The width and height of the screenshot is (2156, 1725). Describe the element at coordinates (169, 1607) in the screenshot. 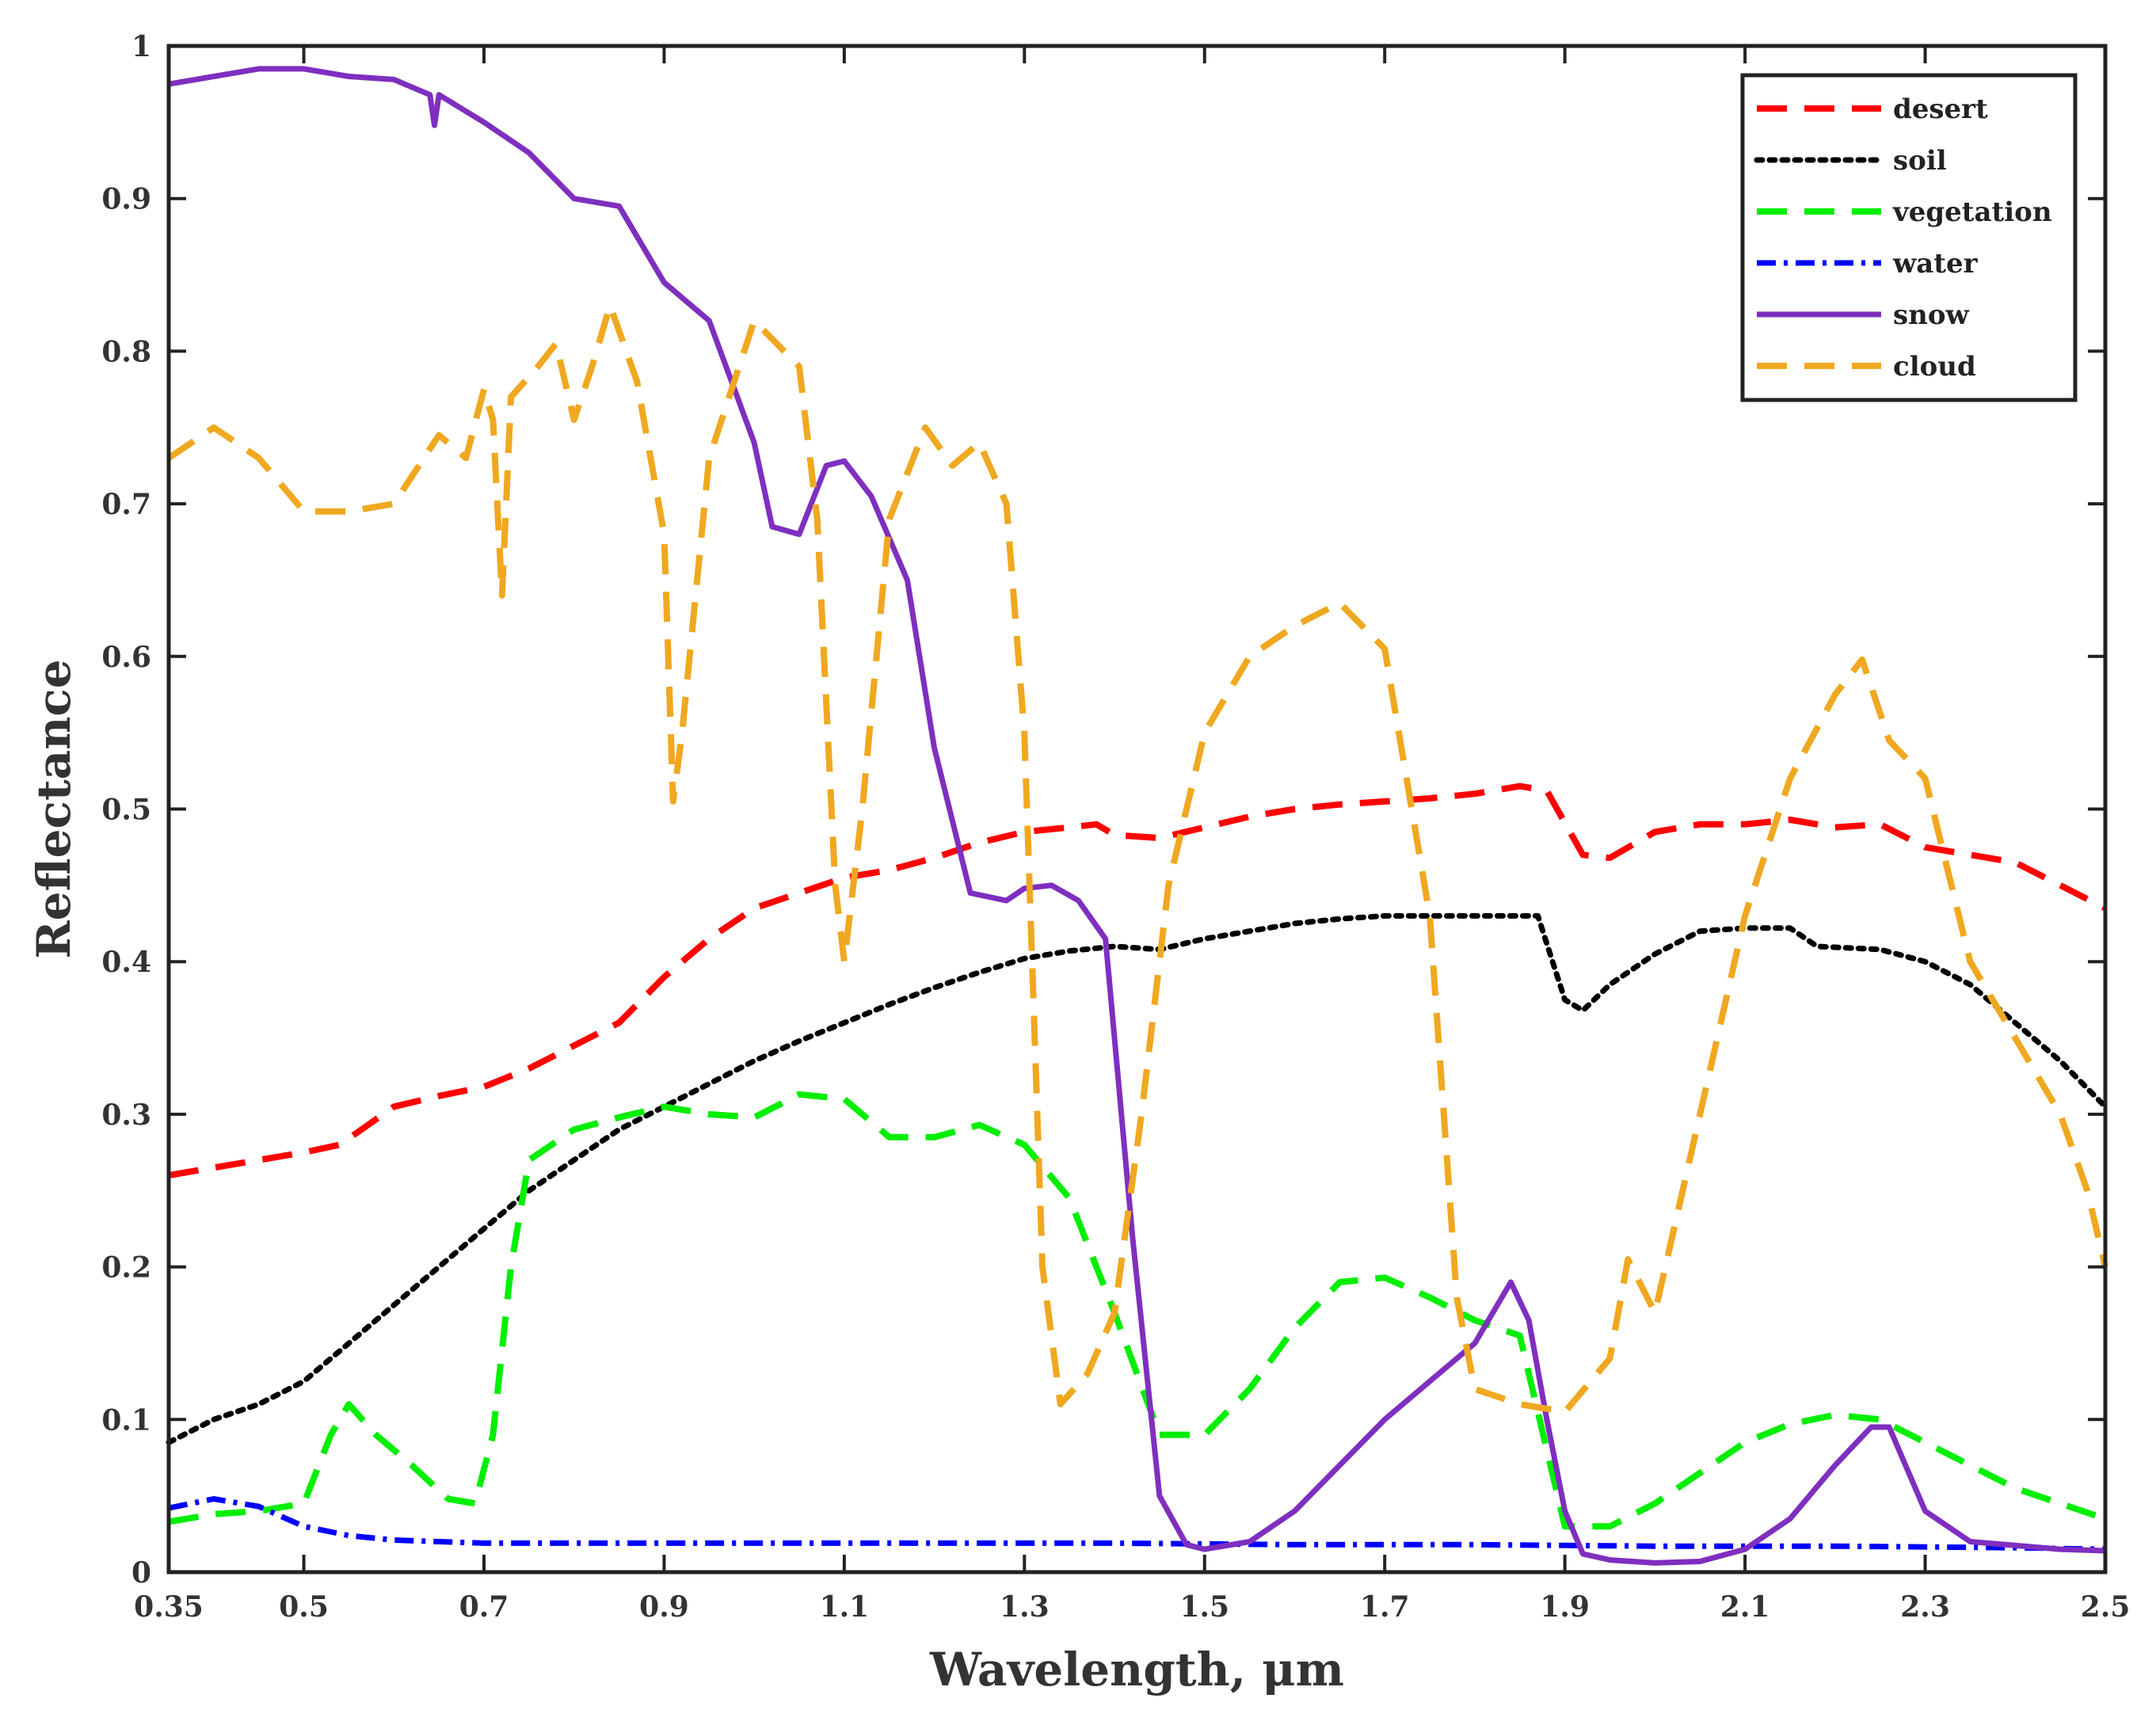

I see `x-tick-label: 0.35` at that location.